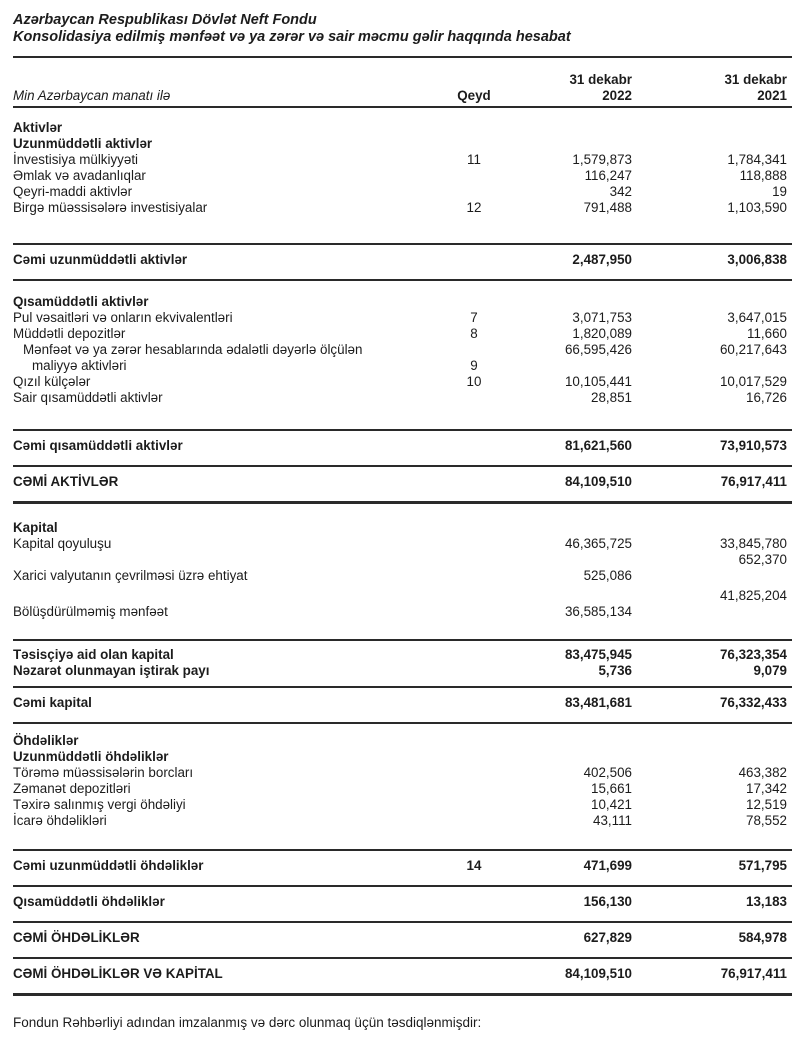 This screenshot has height=1051, width=800. What do you see at coordinates (753, 654) in the screenshot?
I see `value-2021-cell: 76,323,354` at bounding box center [753, 654].